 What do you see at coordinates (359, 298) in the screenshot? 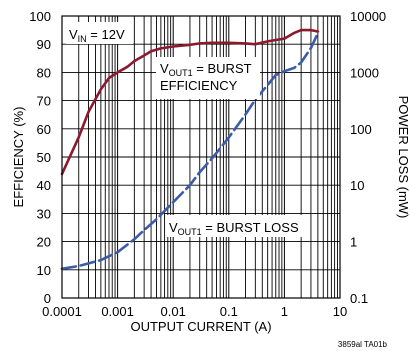
I see `y-right-tick-label: 0.1` at bounding box center [359, 298].